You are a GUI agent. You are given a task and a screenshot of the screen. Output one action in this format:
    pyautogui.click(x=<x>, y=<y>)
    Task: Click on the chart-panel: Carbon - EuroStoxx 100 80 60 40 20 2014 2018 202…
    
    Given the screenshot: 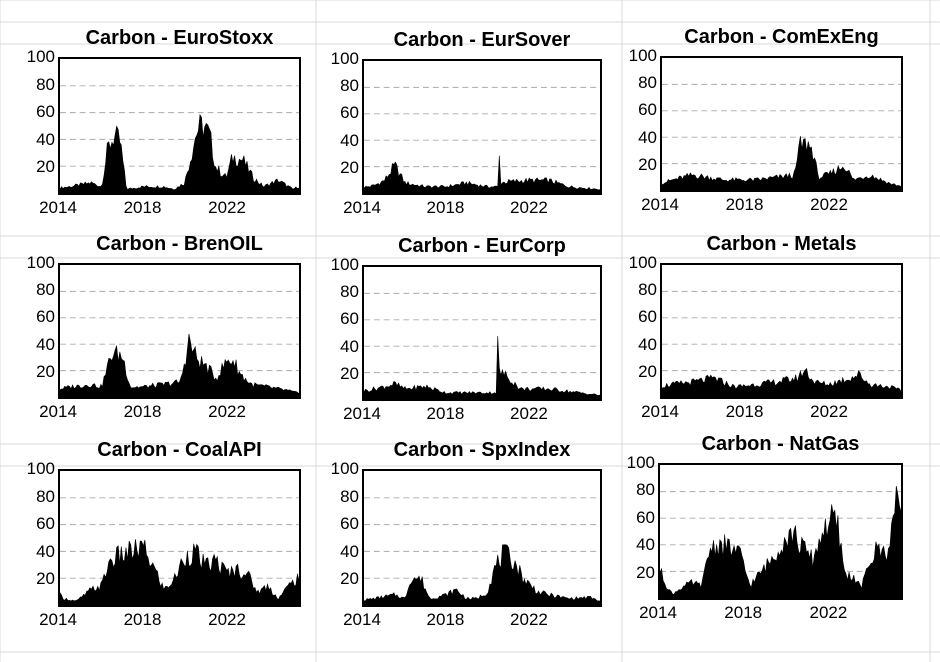 What is the action you would take?
    pyautogui.click(x=164, y=121)
    